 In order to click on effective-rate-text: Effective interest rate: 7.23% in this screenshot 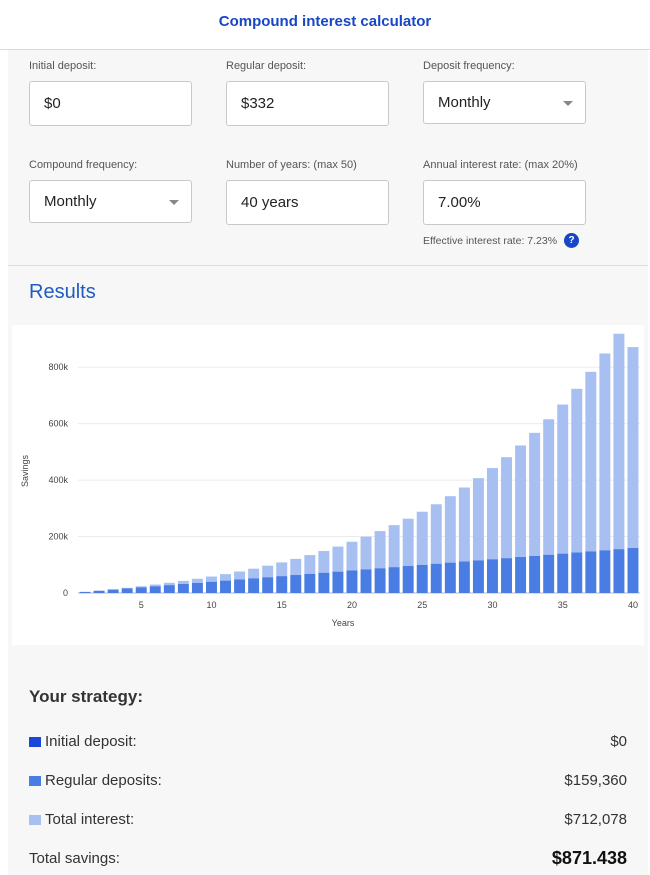, I will do `click(490, 240)`.